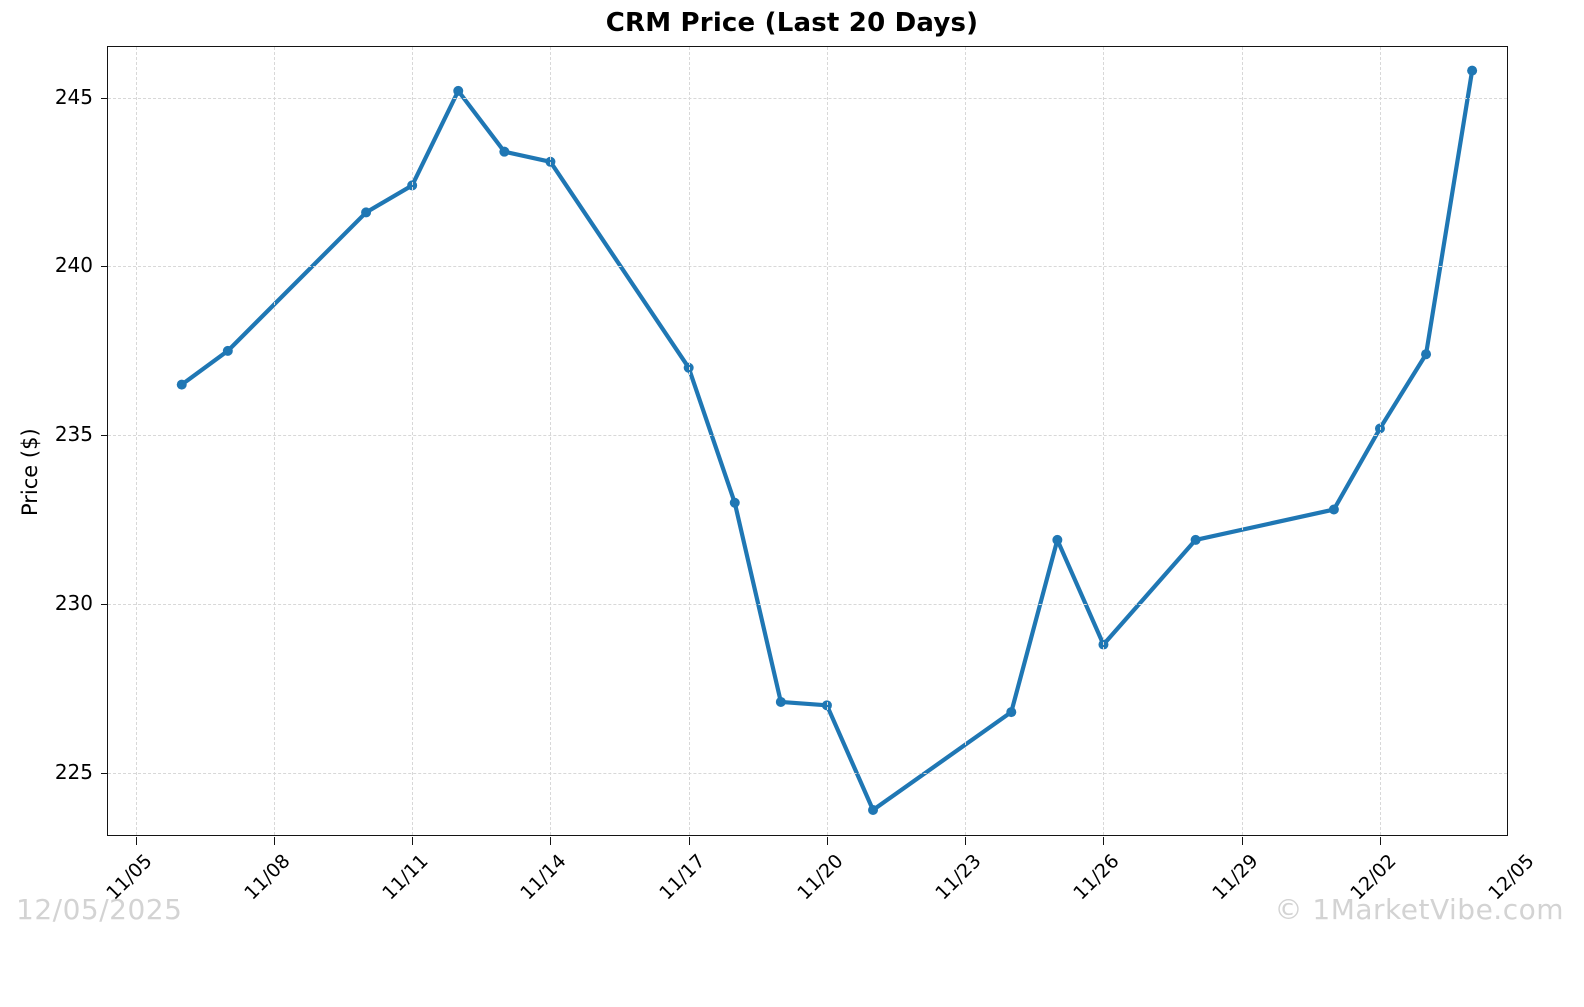 This screenshot has width=1584, height=1007. Describe the element at coordinates (1511, 877) in the screenshot. I see `x-tick-label: 12/05` at that location.